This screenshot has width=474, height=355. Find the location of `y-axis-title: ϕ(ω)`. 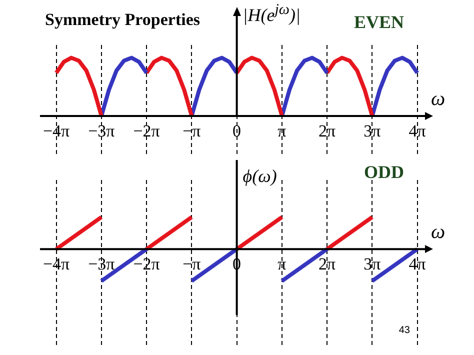

y-axis-title: ϕ(ω) is located at coordinates (259, 176).